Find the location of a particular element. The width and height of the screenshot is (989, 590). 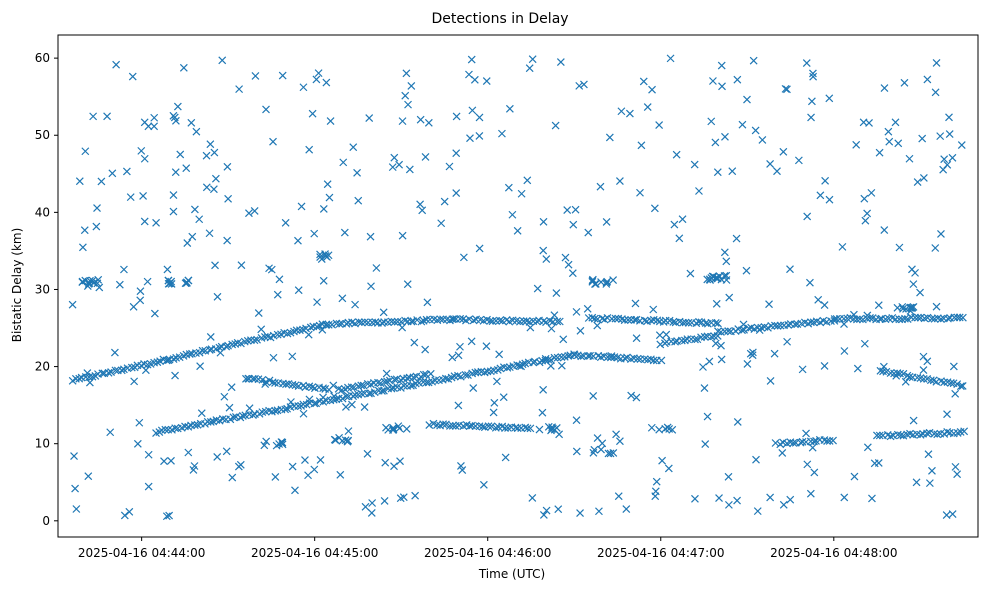

x-tick-label: 2025-04-16 04:46:00 is located at coordinates (487, 553).